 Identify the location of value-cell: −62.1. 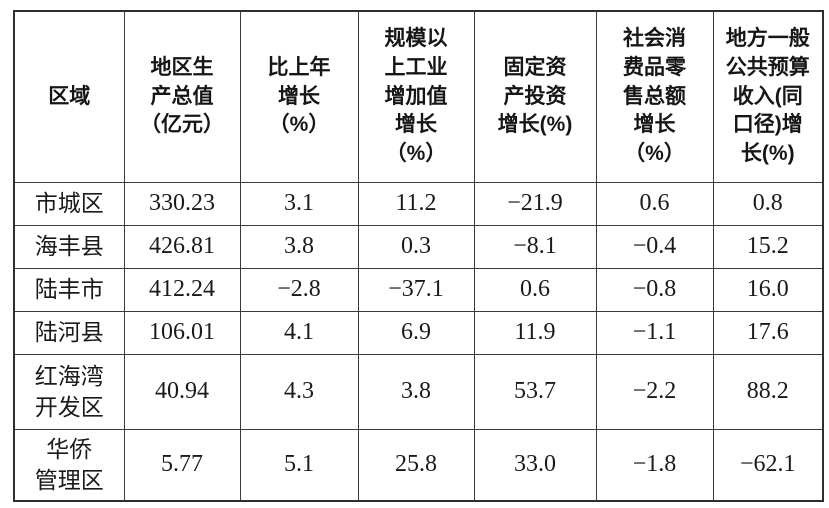
(768, 465).